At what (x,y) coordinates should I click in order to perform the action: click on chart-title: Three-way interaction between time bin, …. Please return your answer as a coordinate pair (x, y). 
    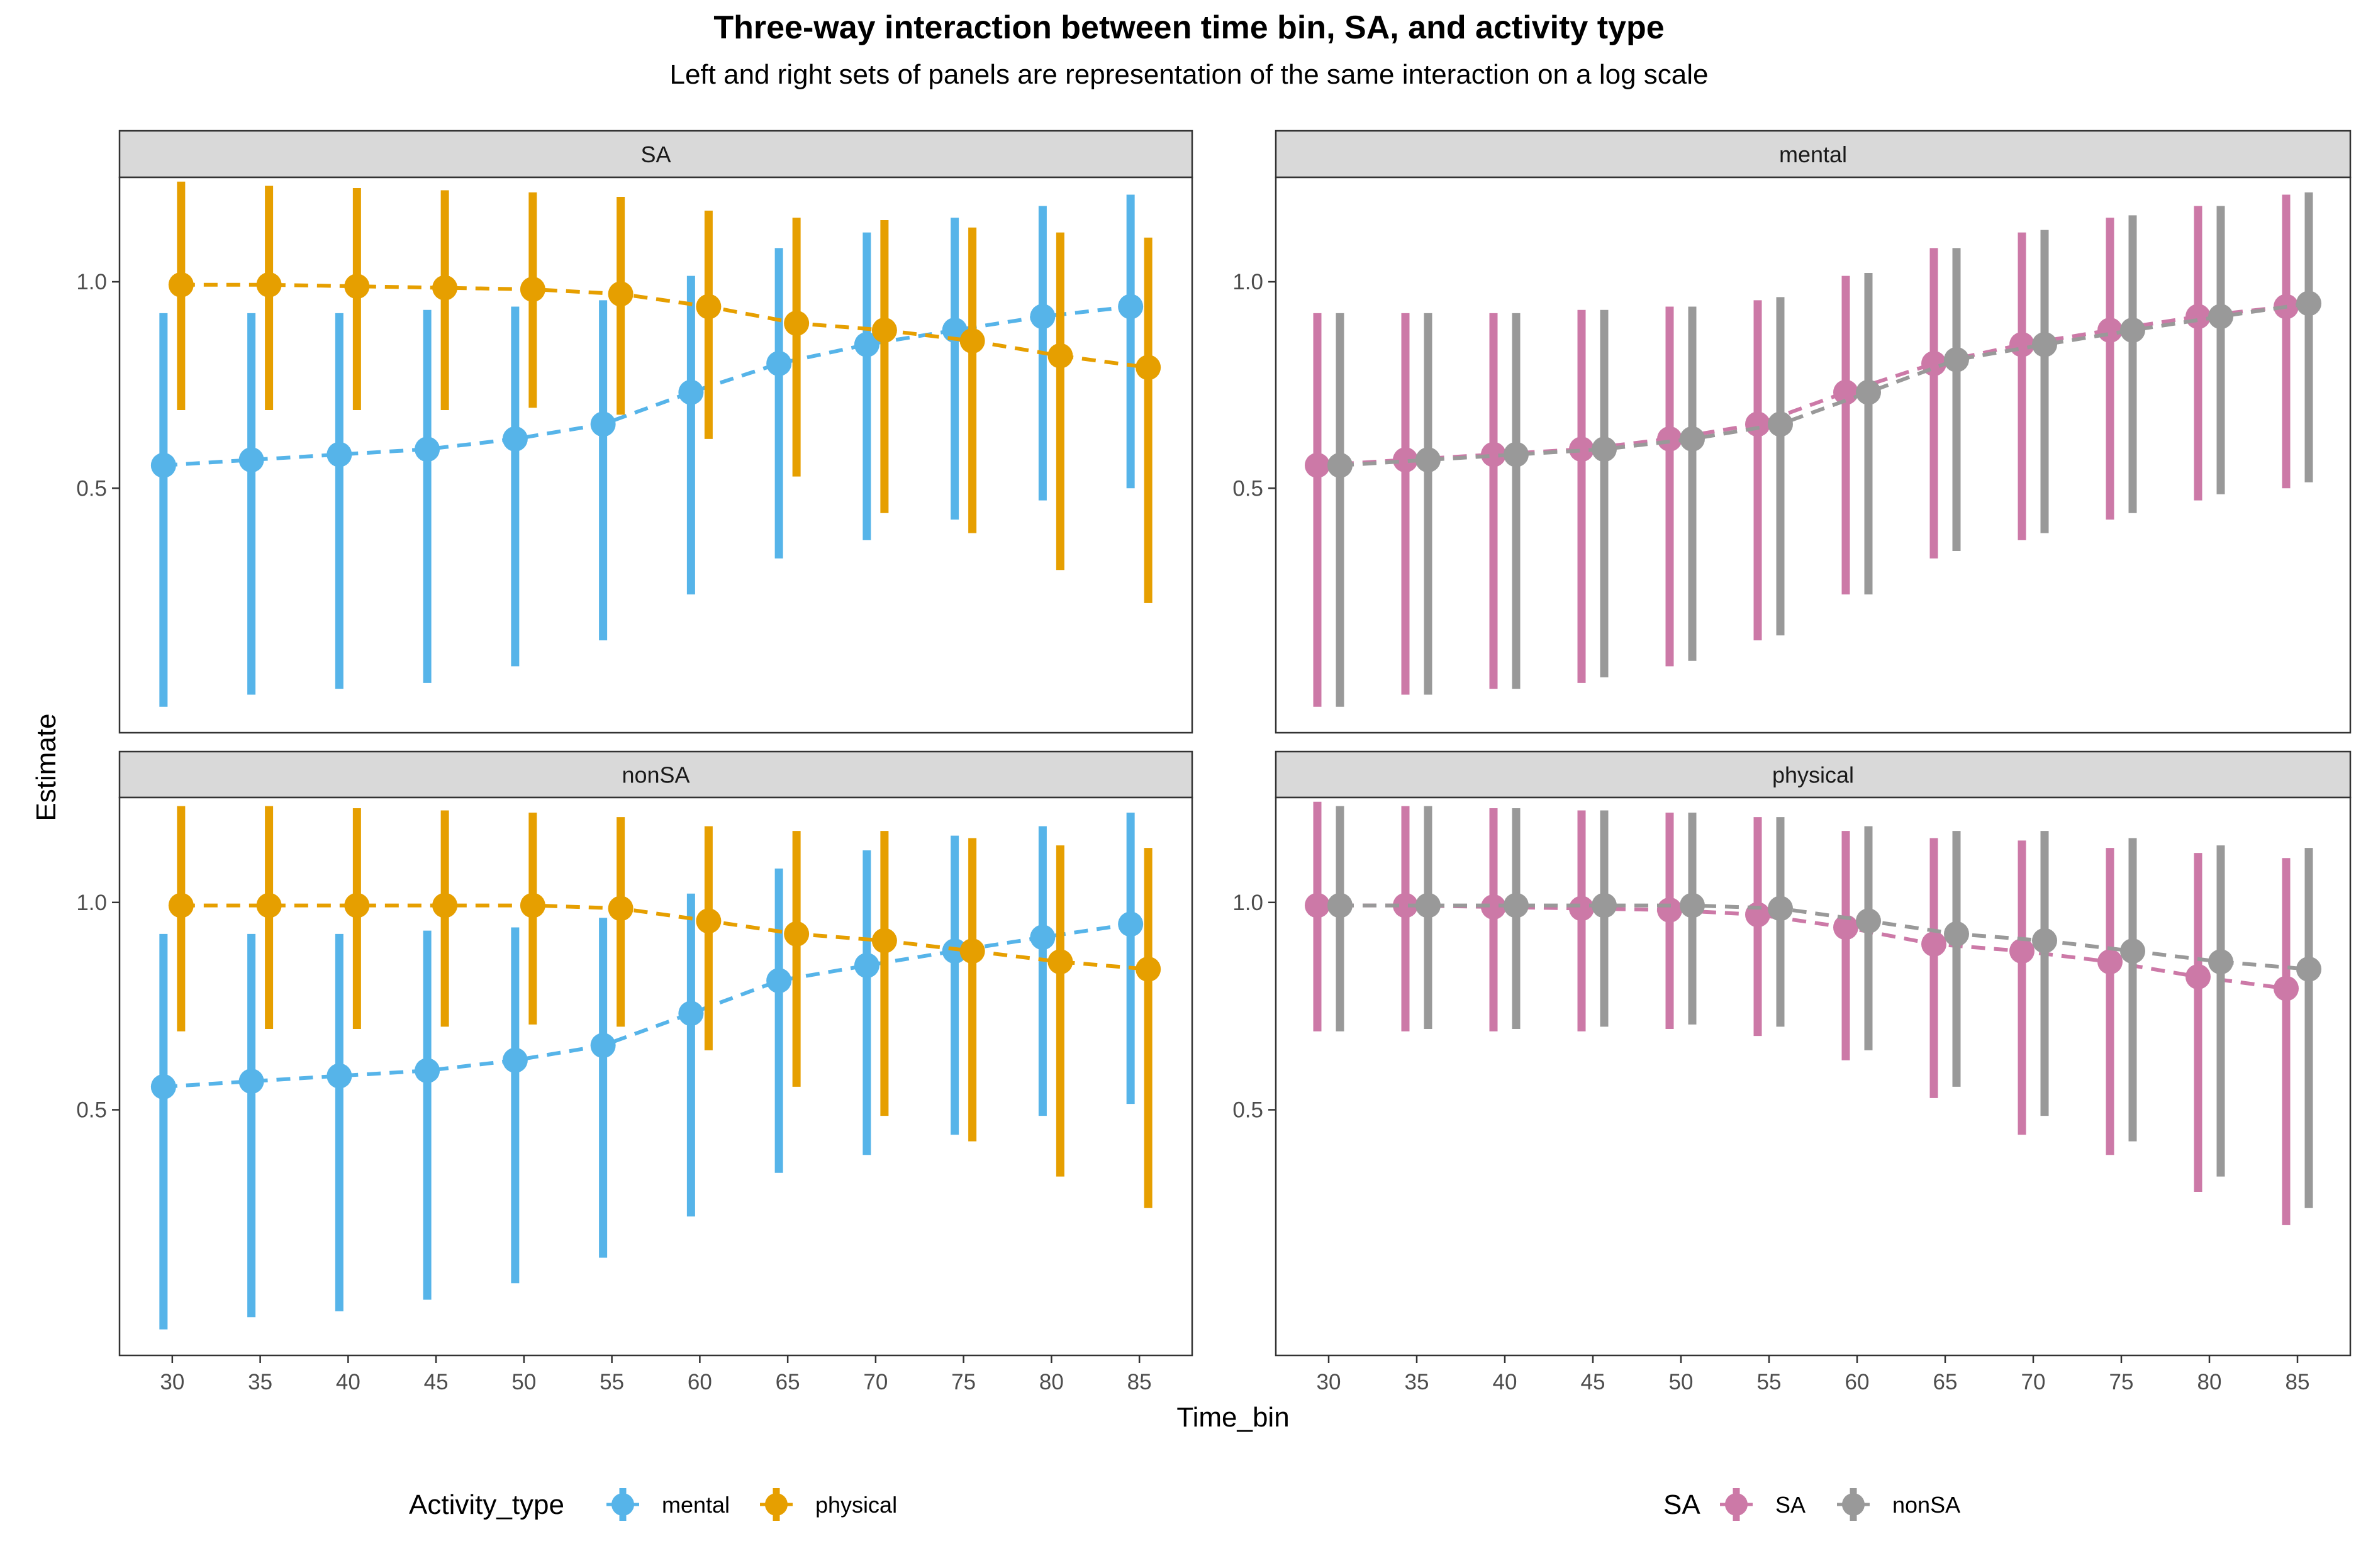
    Looking at the image, I should click on (1189, 28).